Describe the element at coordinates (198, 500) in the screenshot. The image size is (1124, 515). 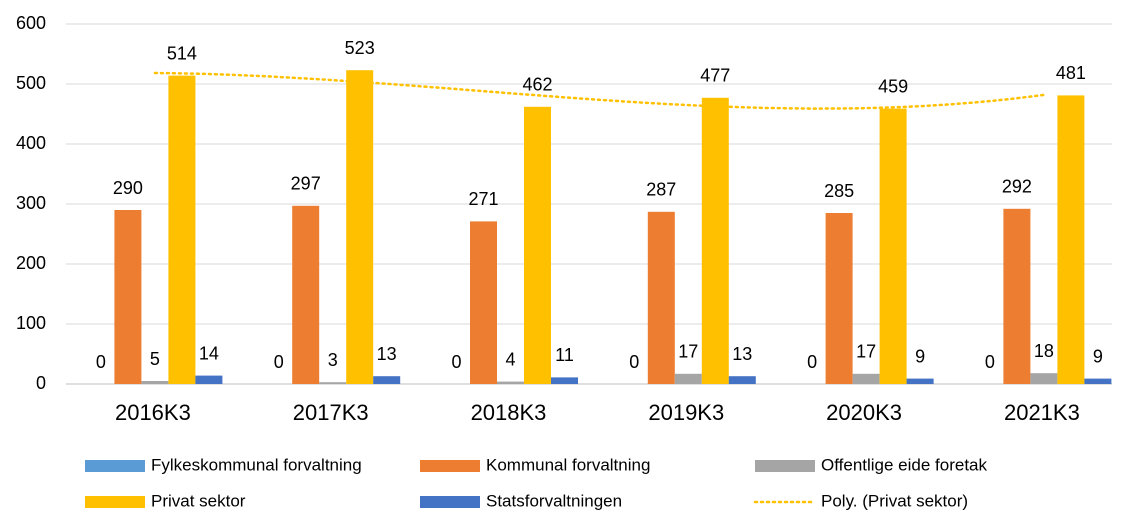
I see `legend-label: Privat sektor` at that location.